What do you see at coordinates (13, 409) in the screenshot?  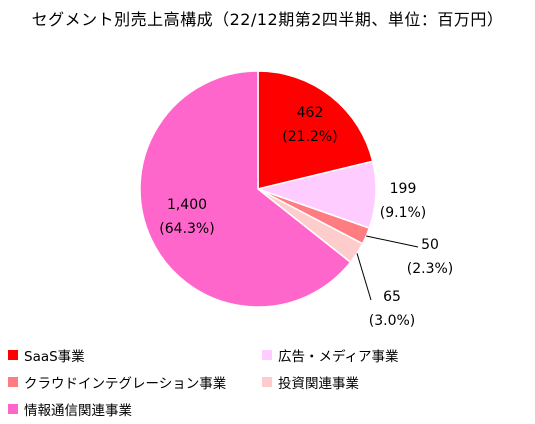 I see `legend-swatch-ict` at bounding box center [13, 409].